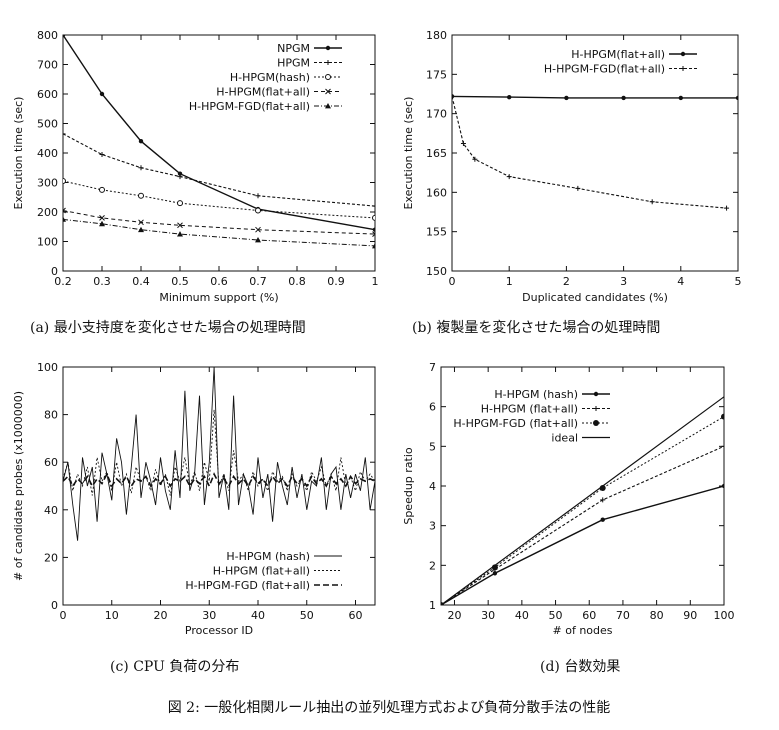 The width and height of the screenshot is (779, 730). I want to click on y-axis-label: # of candidate probes (x1000000), so click(18, 486).